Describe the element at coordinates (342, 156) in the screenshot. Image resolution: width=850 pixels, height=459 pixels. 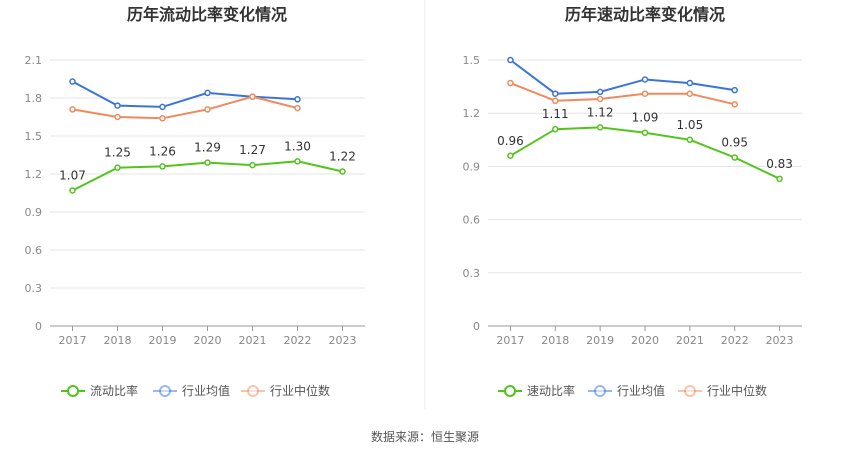
I see `data-label: 1.22` at that location.